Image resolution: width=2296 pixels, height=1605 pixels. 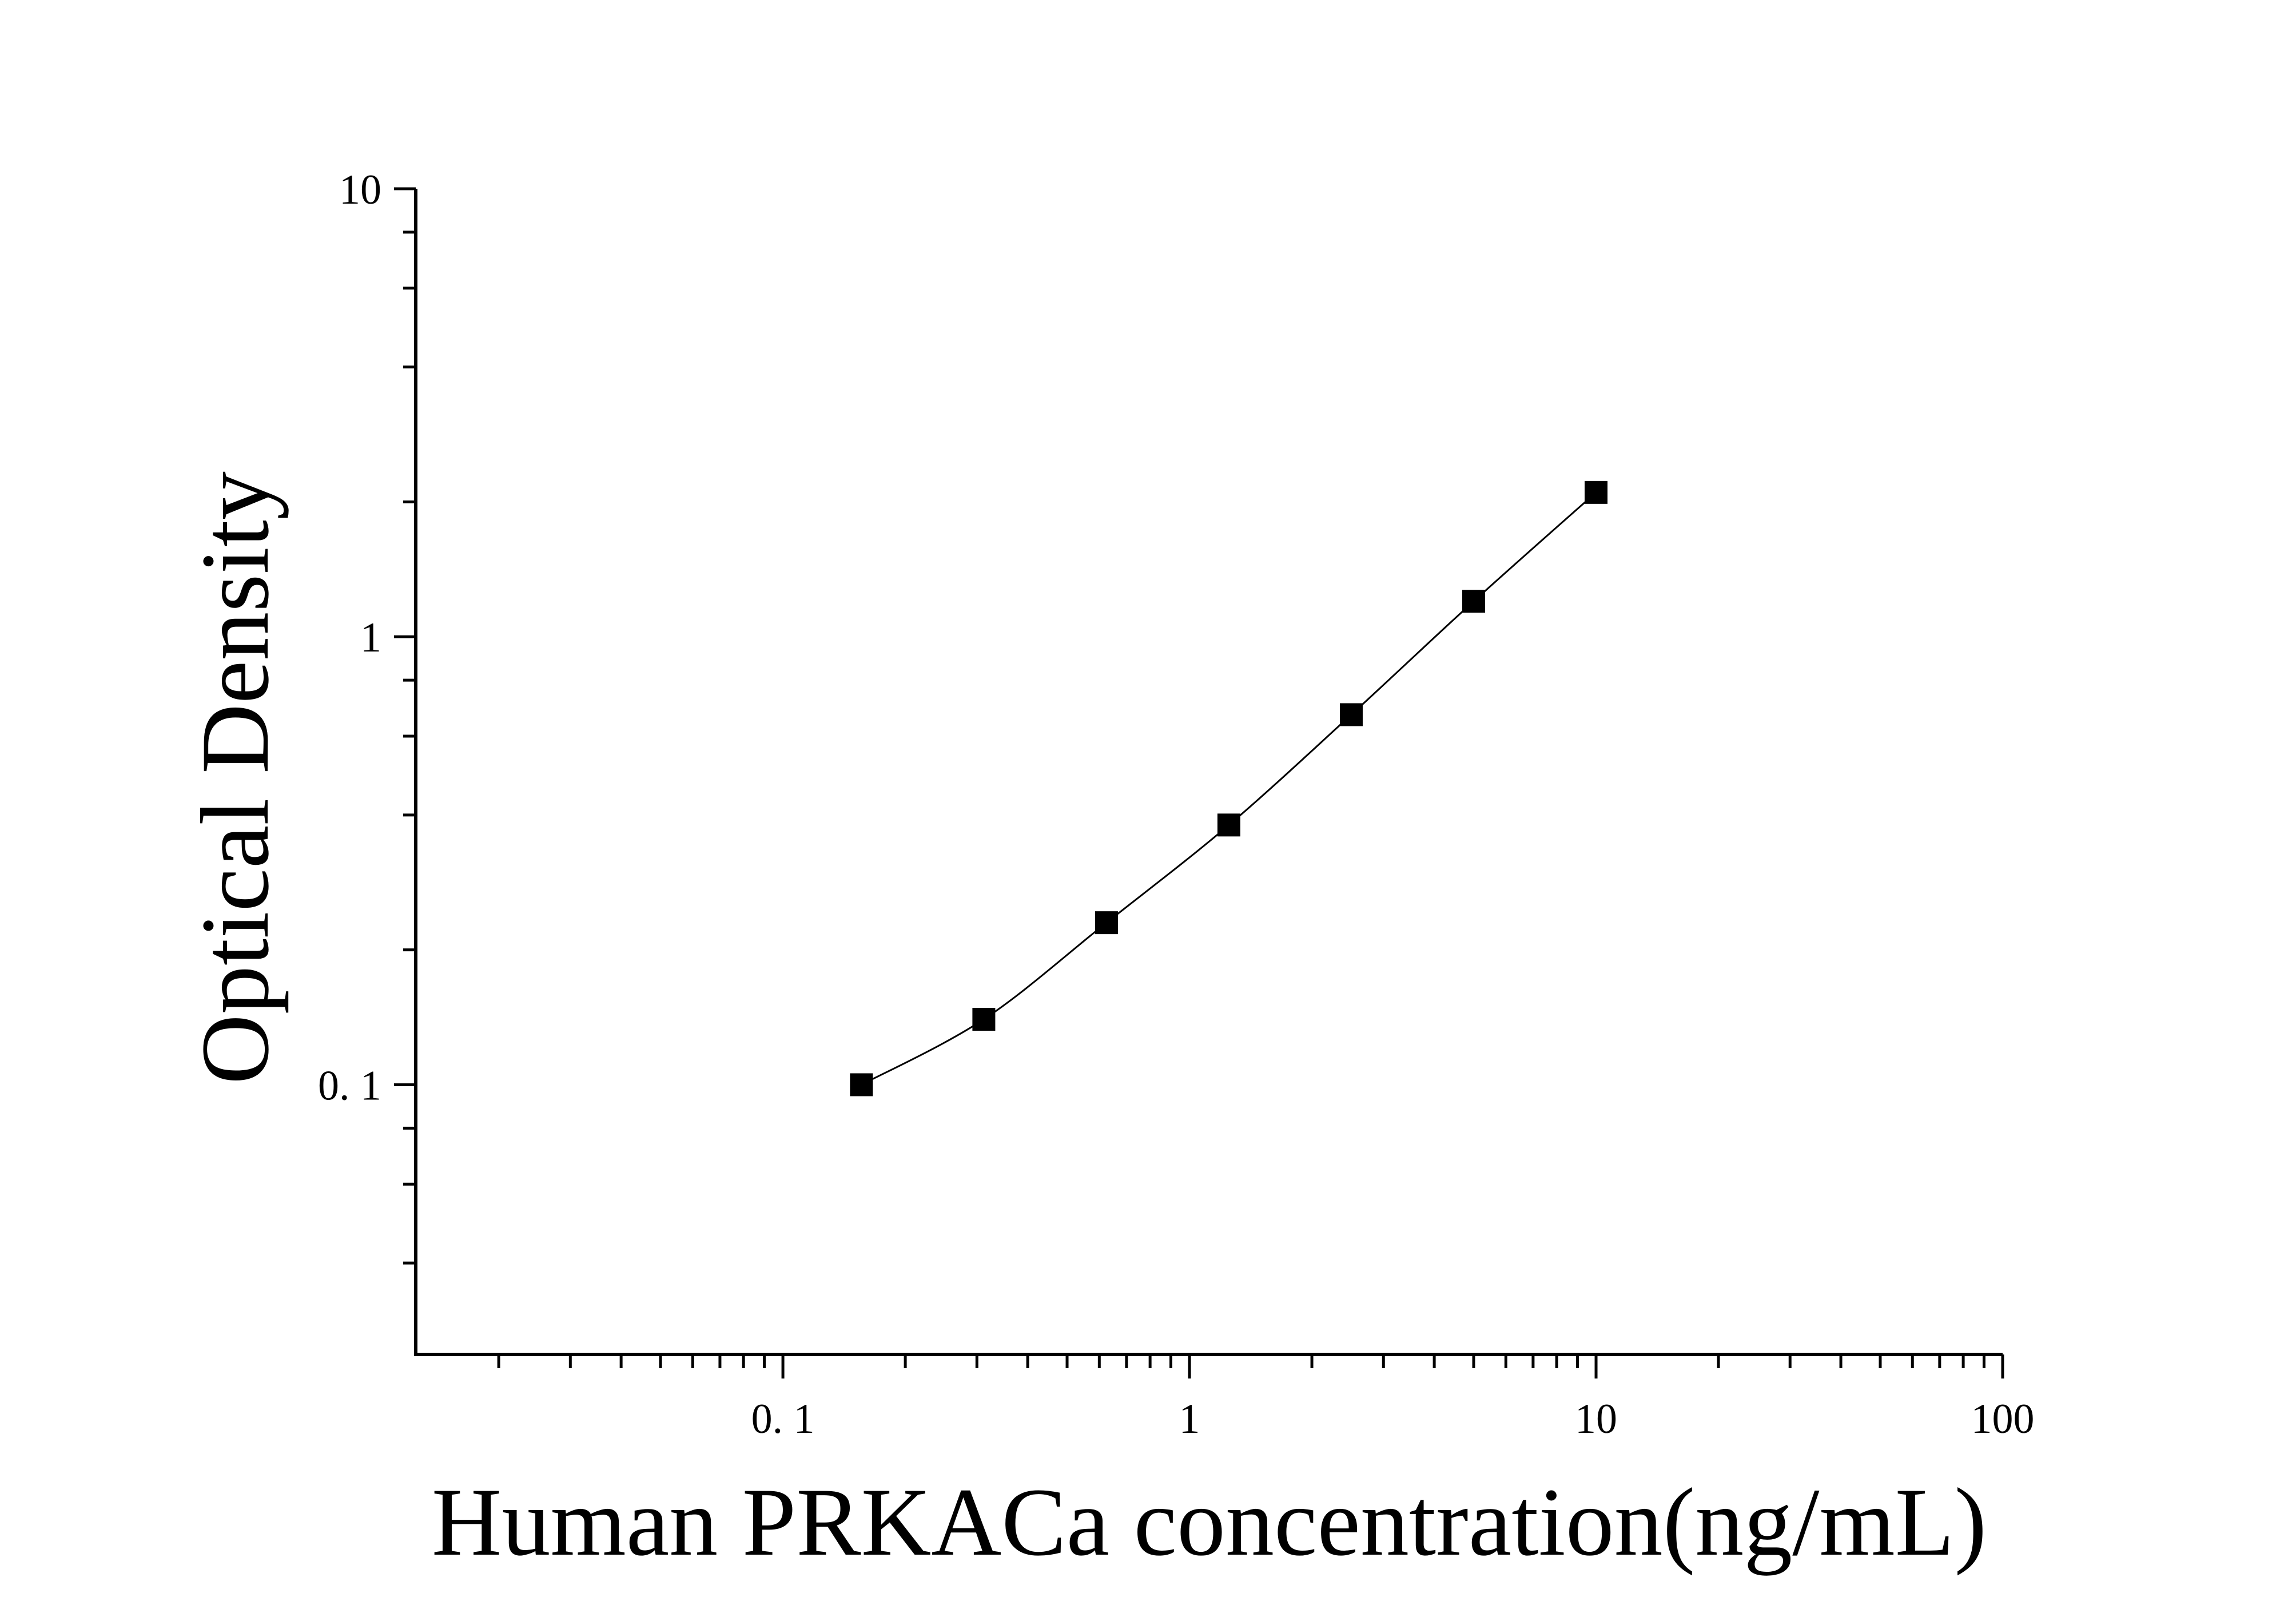 I want to click on y-axis-ticks: 0. 1 1 10, so click(x=367, y=715).